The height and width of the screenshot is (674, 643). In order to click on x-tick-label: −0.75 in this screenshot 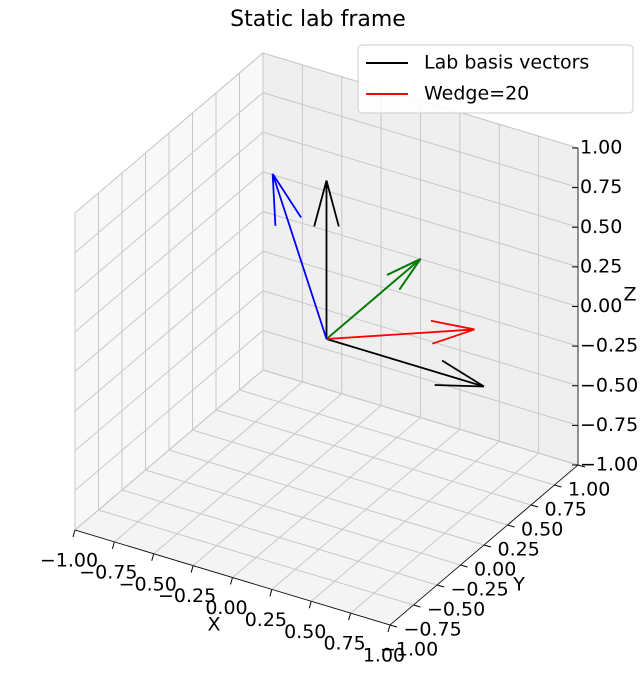, I will do `click(108, 572)`.